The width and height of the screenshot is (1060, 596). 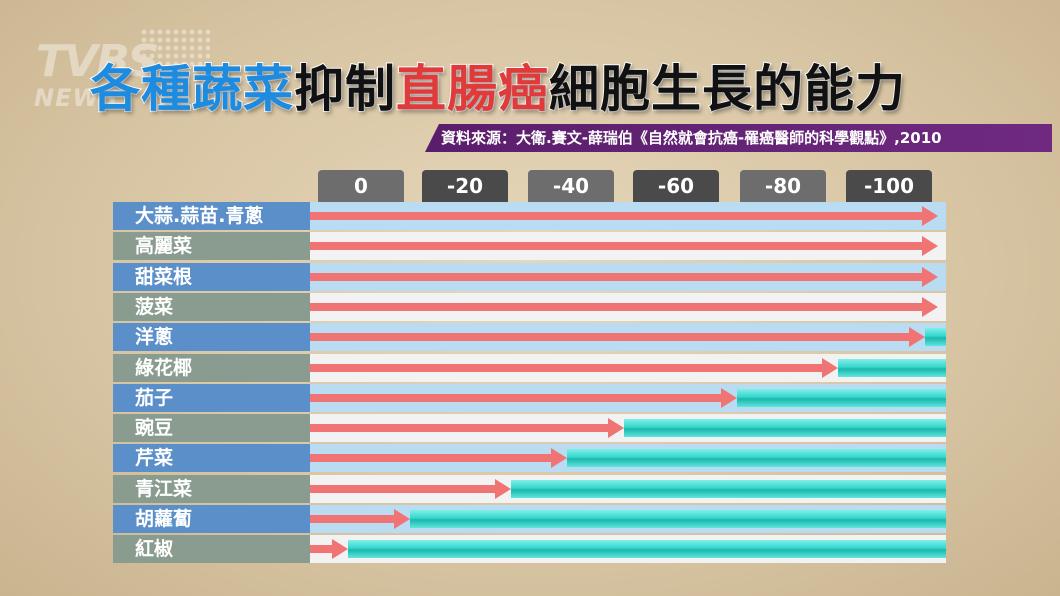 I want to click on chart-row: 胡蘿蔔, so click(x=529, y=519).